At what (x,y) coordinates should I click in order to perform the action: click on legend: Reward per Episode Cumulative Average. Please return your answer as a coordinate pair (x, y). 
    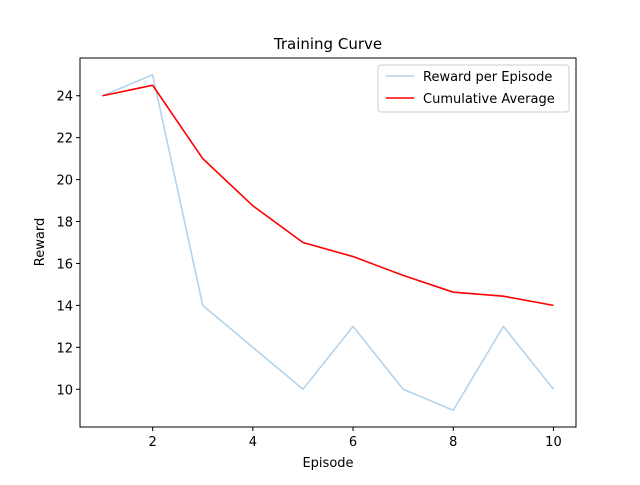
    Looking at the image, I should click on (473, 88).